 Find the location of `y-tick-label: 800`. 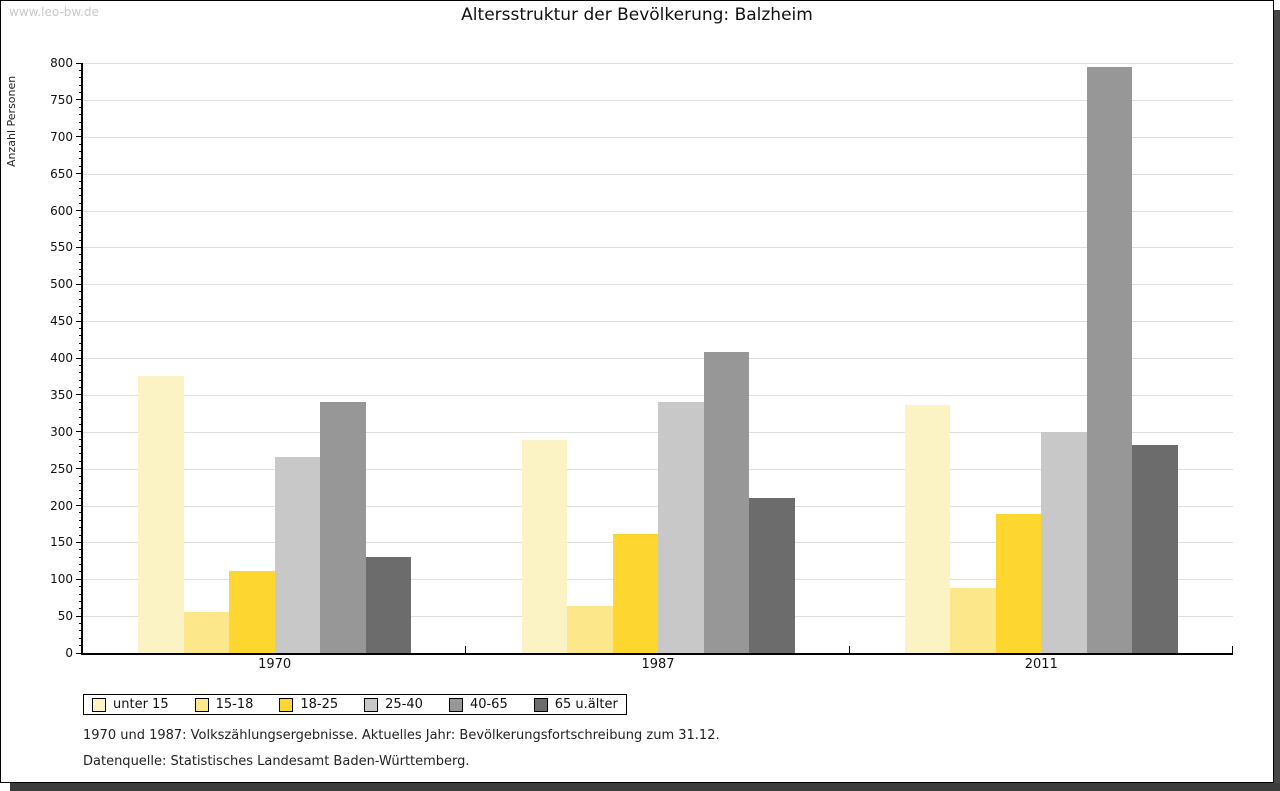

y-tick-label: 800 is located at coordinates (61, 63).